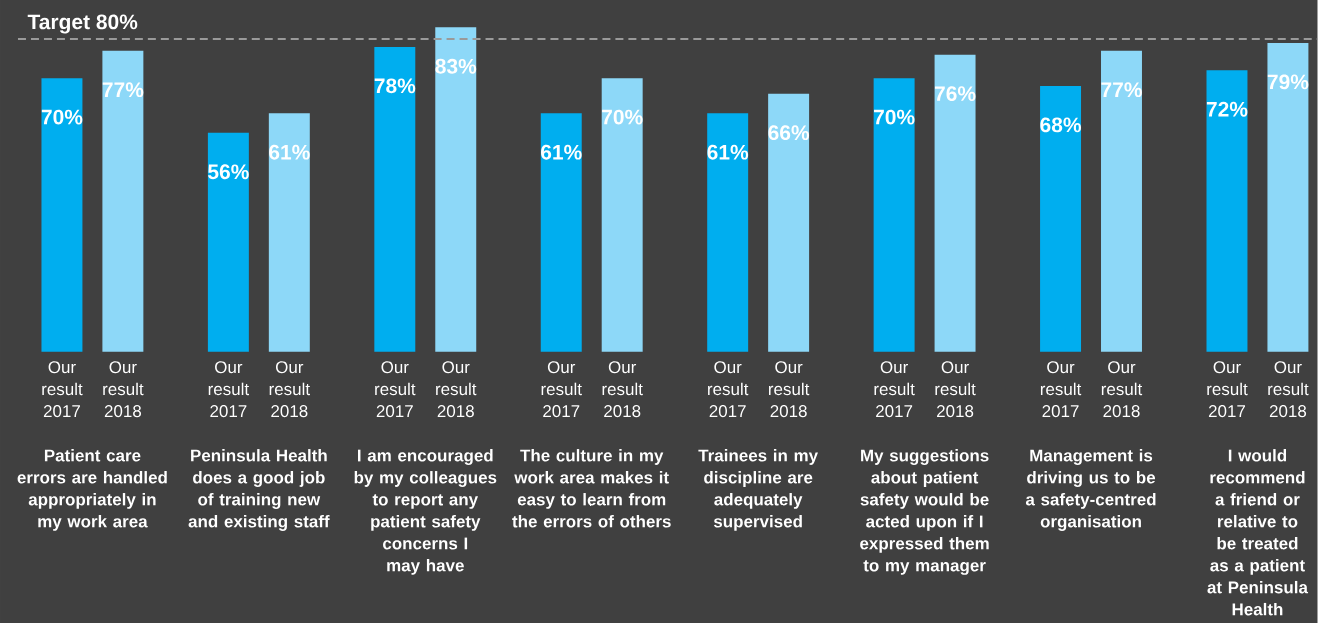 This screenshot has width=1319, height=623. Describe the element at coordinates (1121, 89) in the screenshot. I see `data-label: 77%` at that location.